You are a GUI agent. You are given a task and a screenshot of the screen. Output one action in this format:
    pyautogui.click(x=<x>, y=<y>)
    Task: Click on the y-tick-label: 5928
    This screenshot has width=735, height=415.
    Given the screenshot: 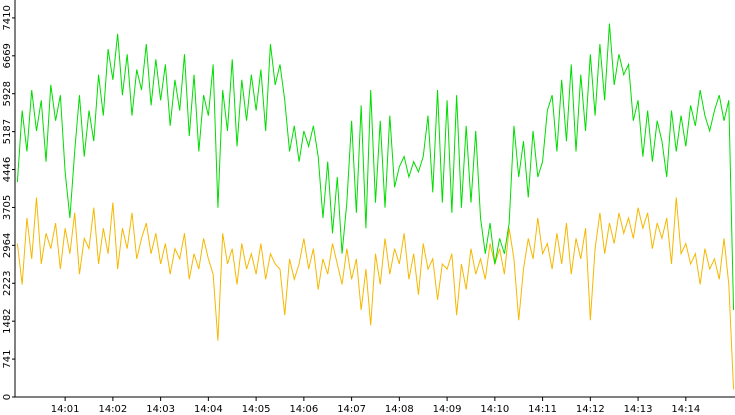 What is the action you would take?
    pyautogui.click(x=7, y=93)
    